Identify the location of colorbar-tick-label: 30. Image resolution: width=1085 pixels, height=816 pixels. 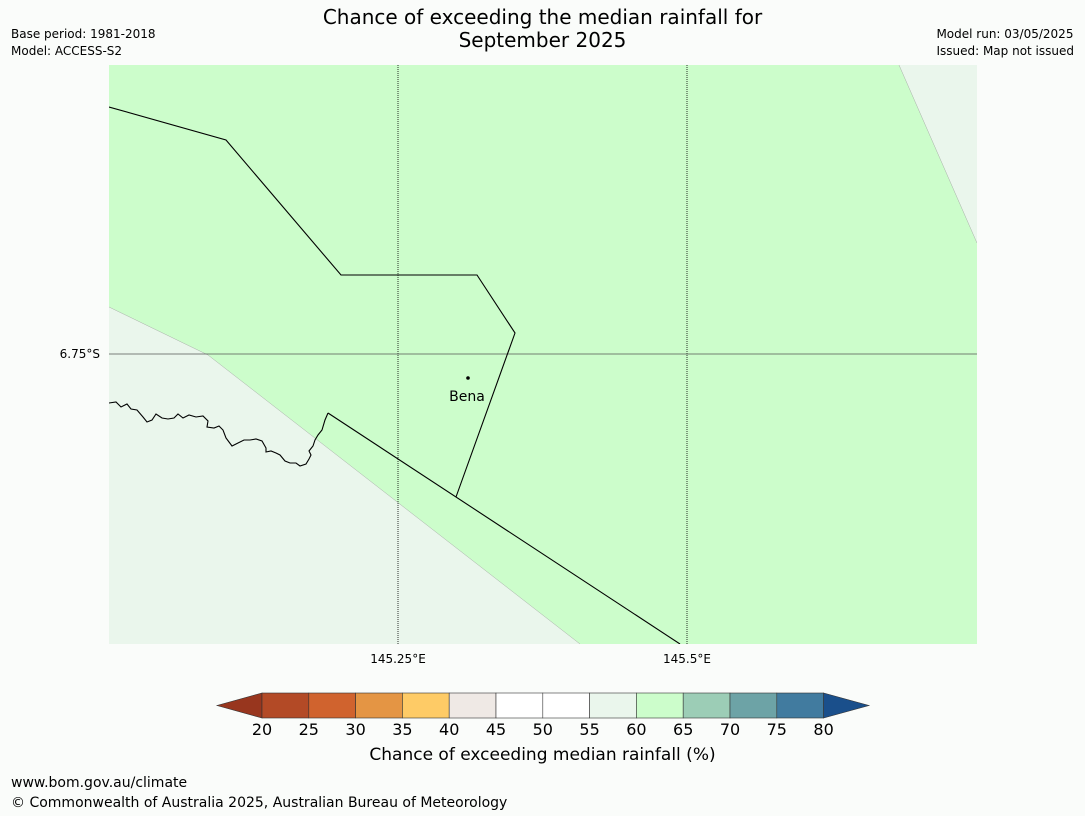
(355, 729).